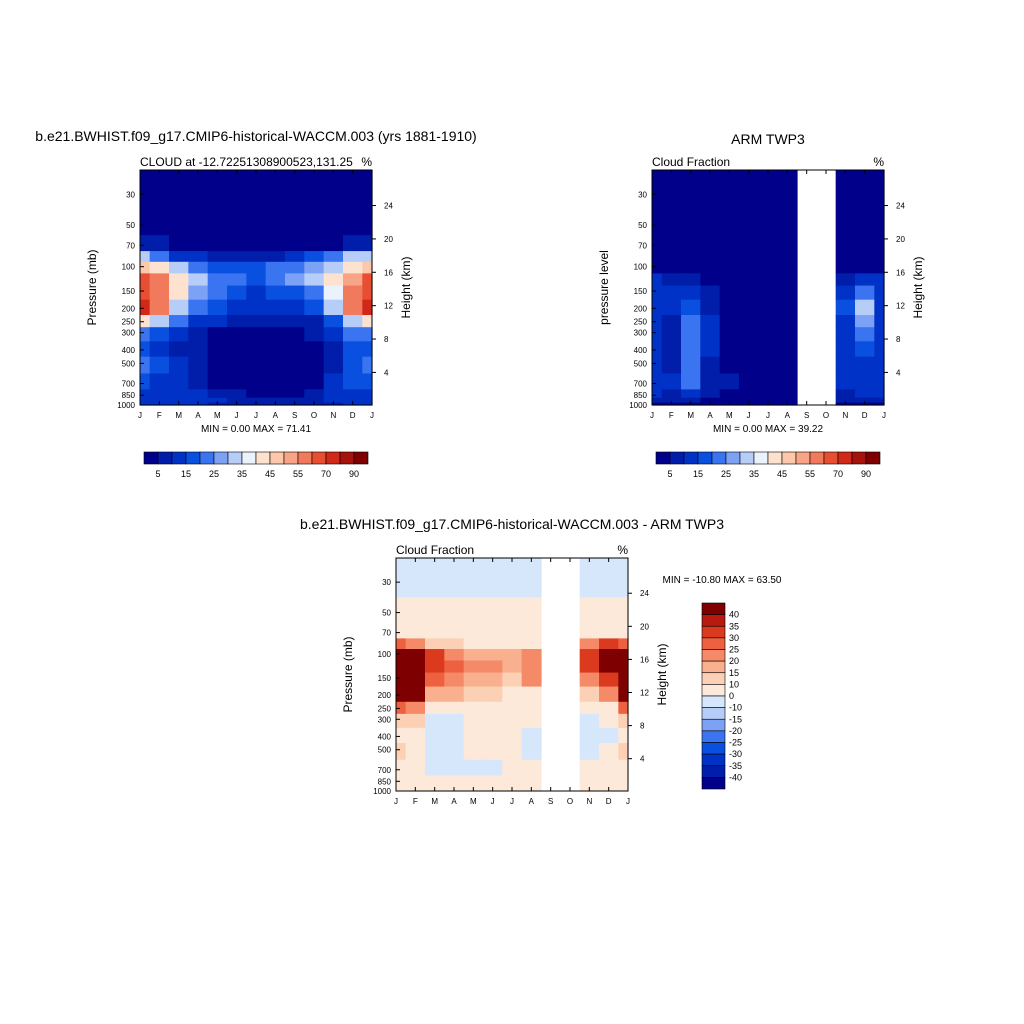 The width and height of the screenshot is (1024, 1024). What do you see at coordinates (385, 750) in the screenshot?
I see `y-tick-label: 500` at bounding box center [385, 750].